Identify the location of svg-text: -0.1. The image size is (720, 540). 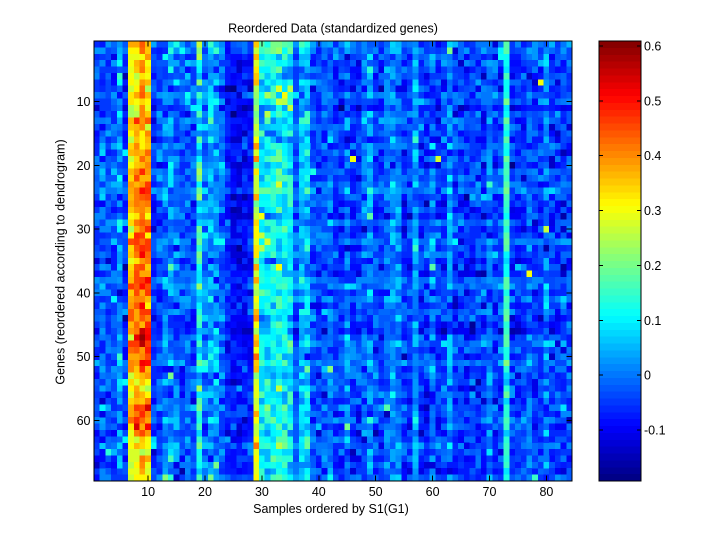
(655, 431).